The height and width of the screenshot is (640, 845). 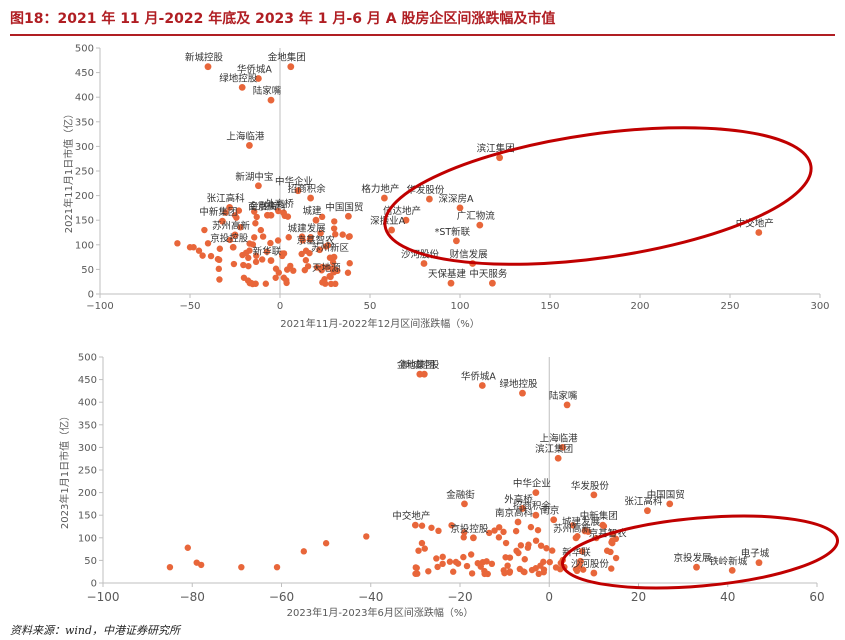 What do you see at coordinates (231, 226) in the screenshot?
I see `data-label: 苏州高新` at bounding box center [231, 226].